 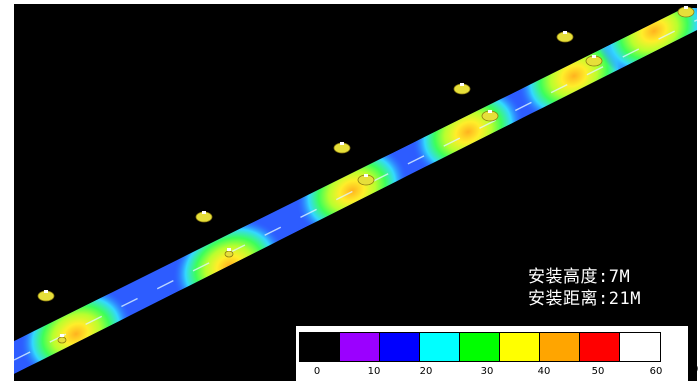 I want to click on legend-color-bar, so click(x=480, y=347).